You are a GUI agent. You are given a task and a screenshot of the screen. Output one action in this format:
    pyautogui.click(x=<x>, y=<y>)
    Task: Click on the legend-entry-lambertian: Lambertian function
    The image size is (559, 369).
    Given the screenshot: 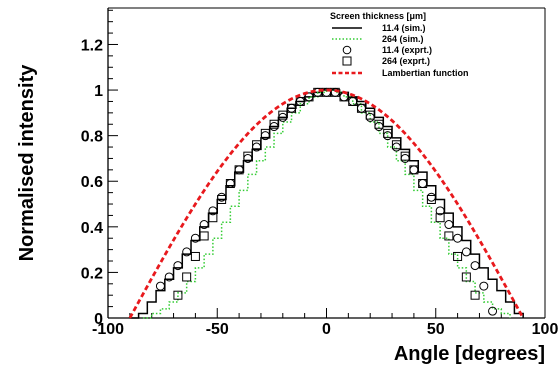 What is the action you would take?
    pyautogui.click(x=400, y=73)
    